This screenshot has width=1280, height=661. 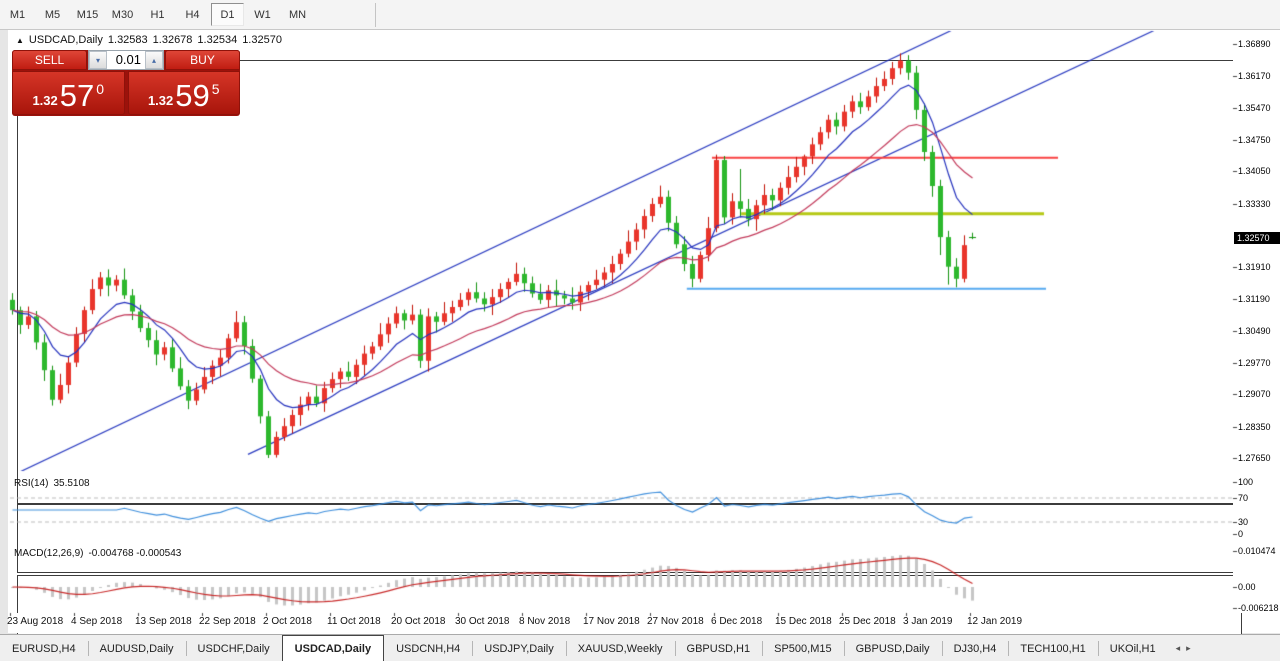 I want to click on tab-audusd-daily: AUDUSD,Daily, so click(x=136, y=648).